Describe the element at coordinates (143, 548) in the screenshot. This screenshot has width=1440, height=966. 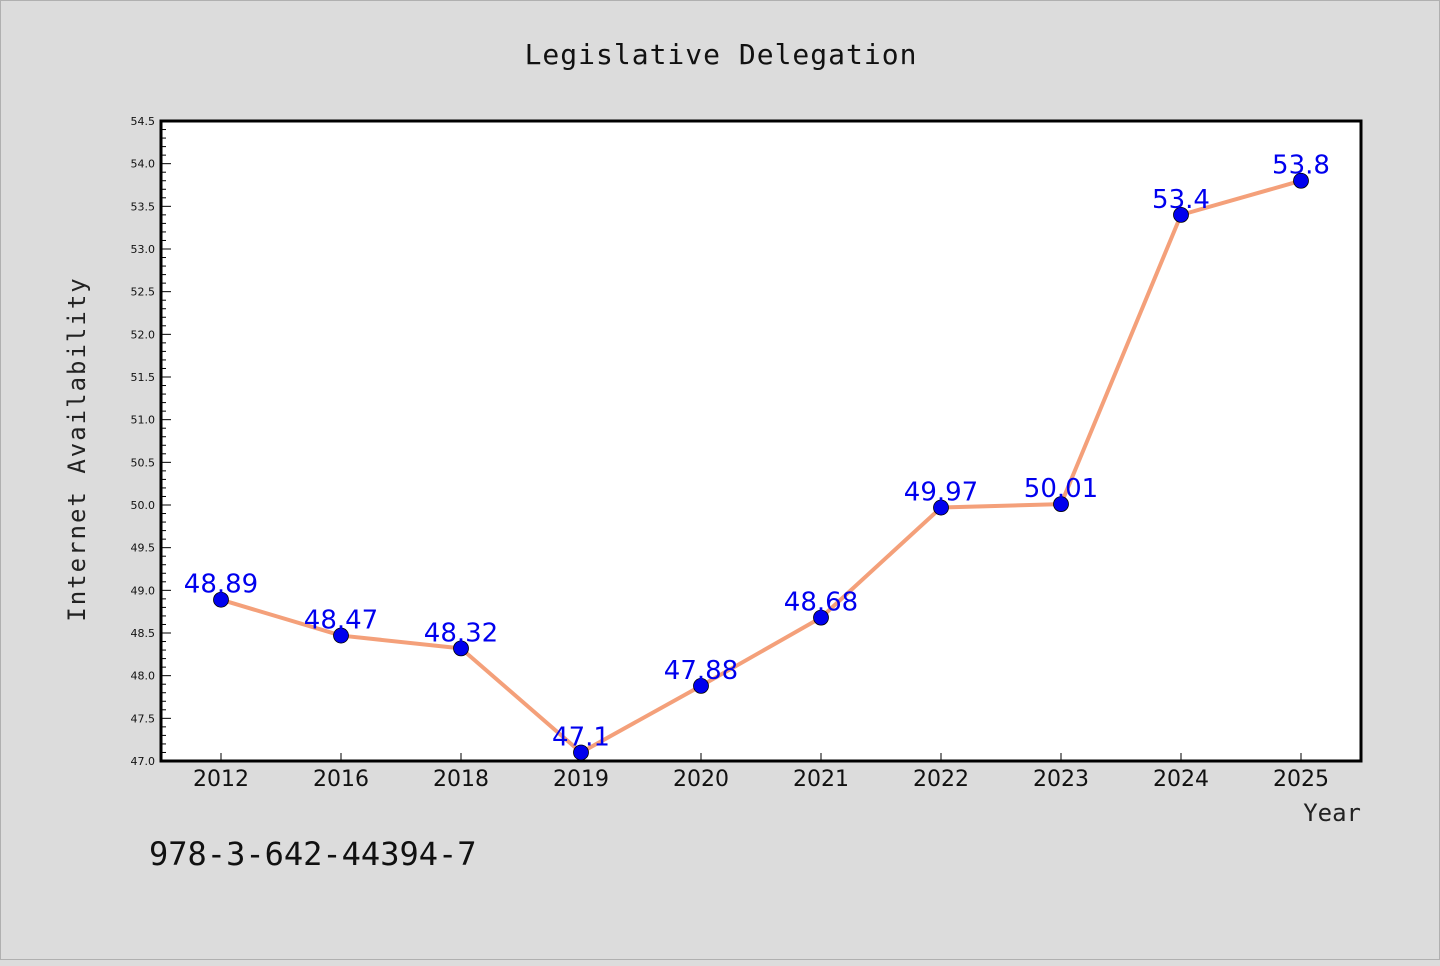
I see `y-tick-label: 49.5` at that location.